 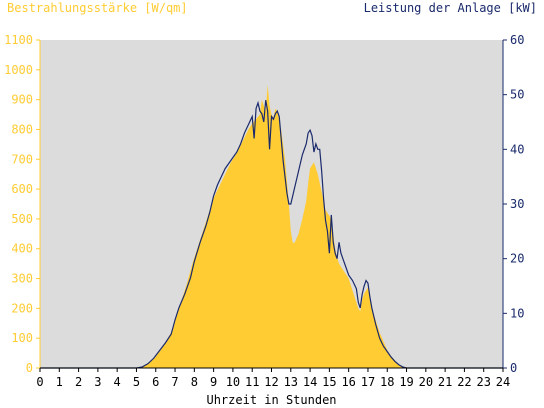 I want to click on left-tick-label: 1000, so click(x=18, y=70).